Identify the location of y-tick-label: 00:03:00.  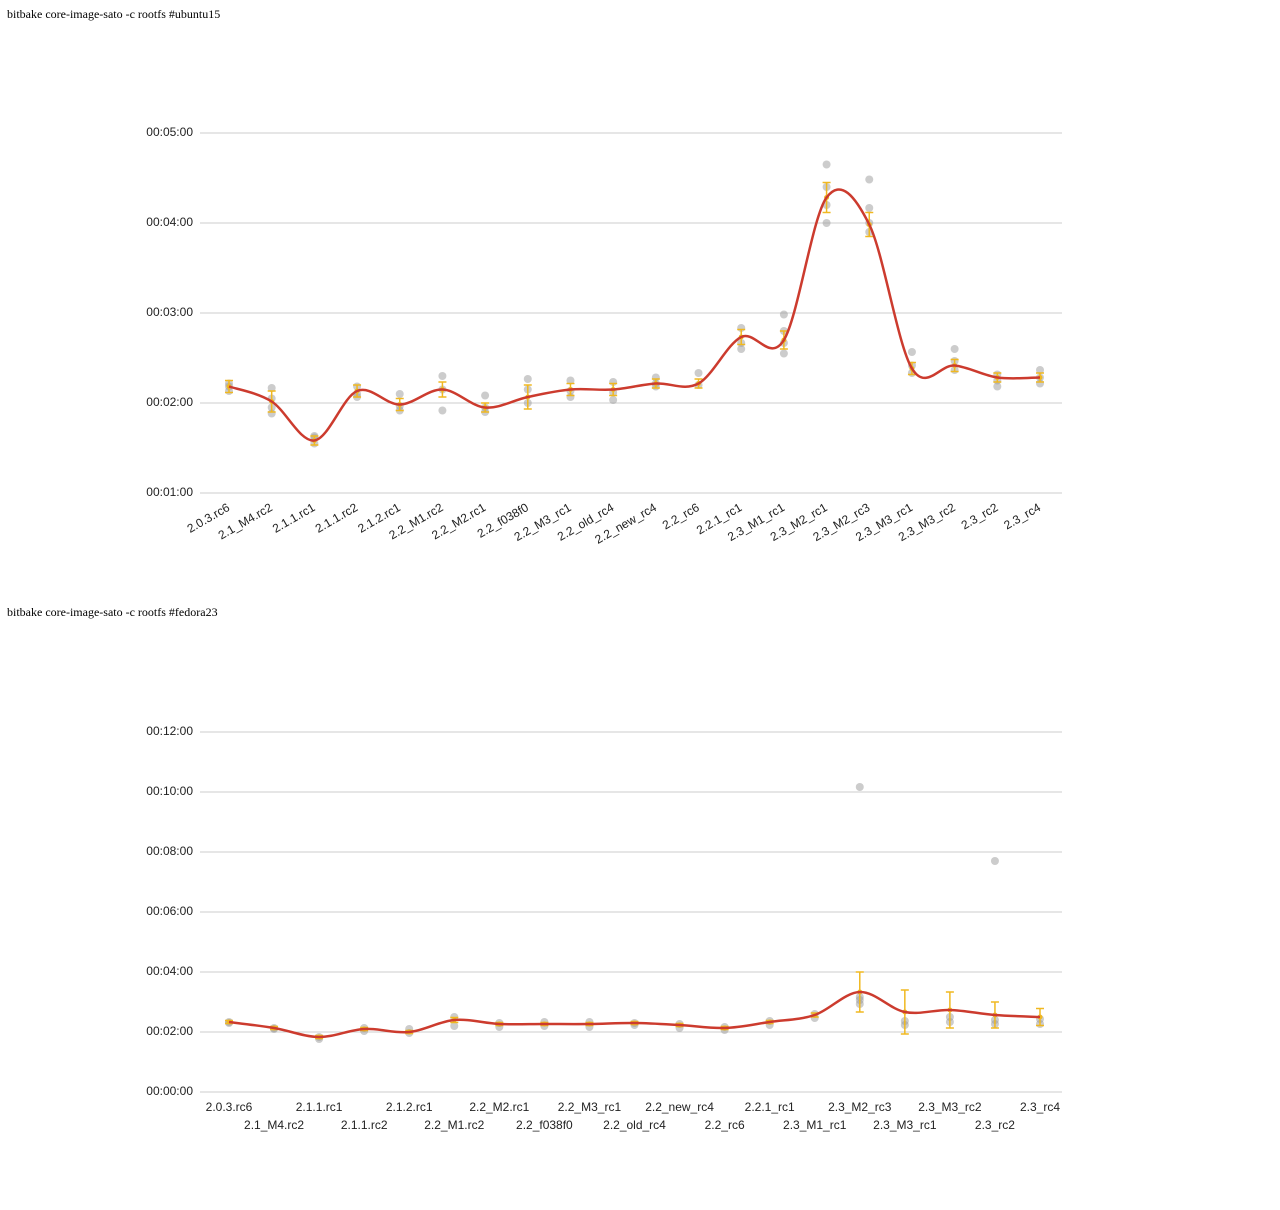
(169, 312).